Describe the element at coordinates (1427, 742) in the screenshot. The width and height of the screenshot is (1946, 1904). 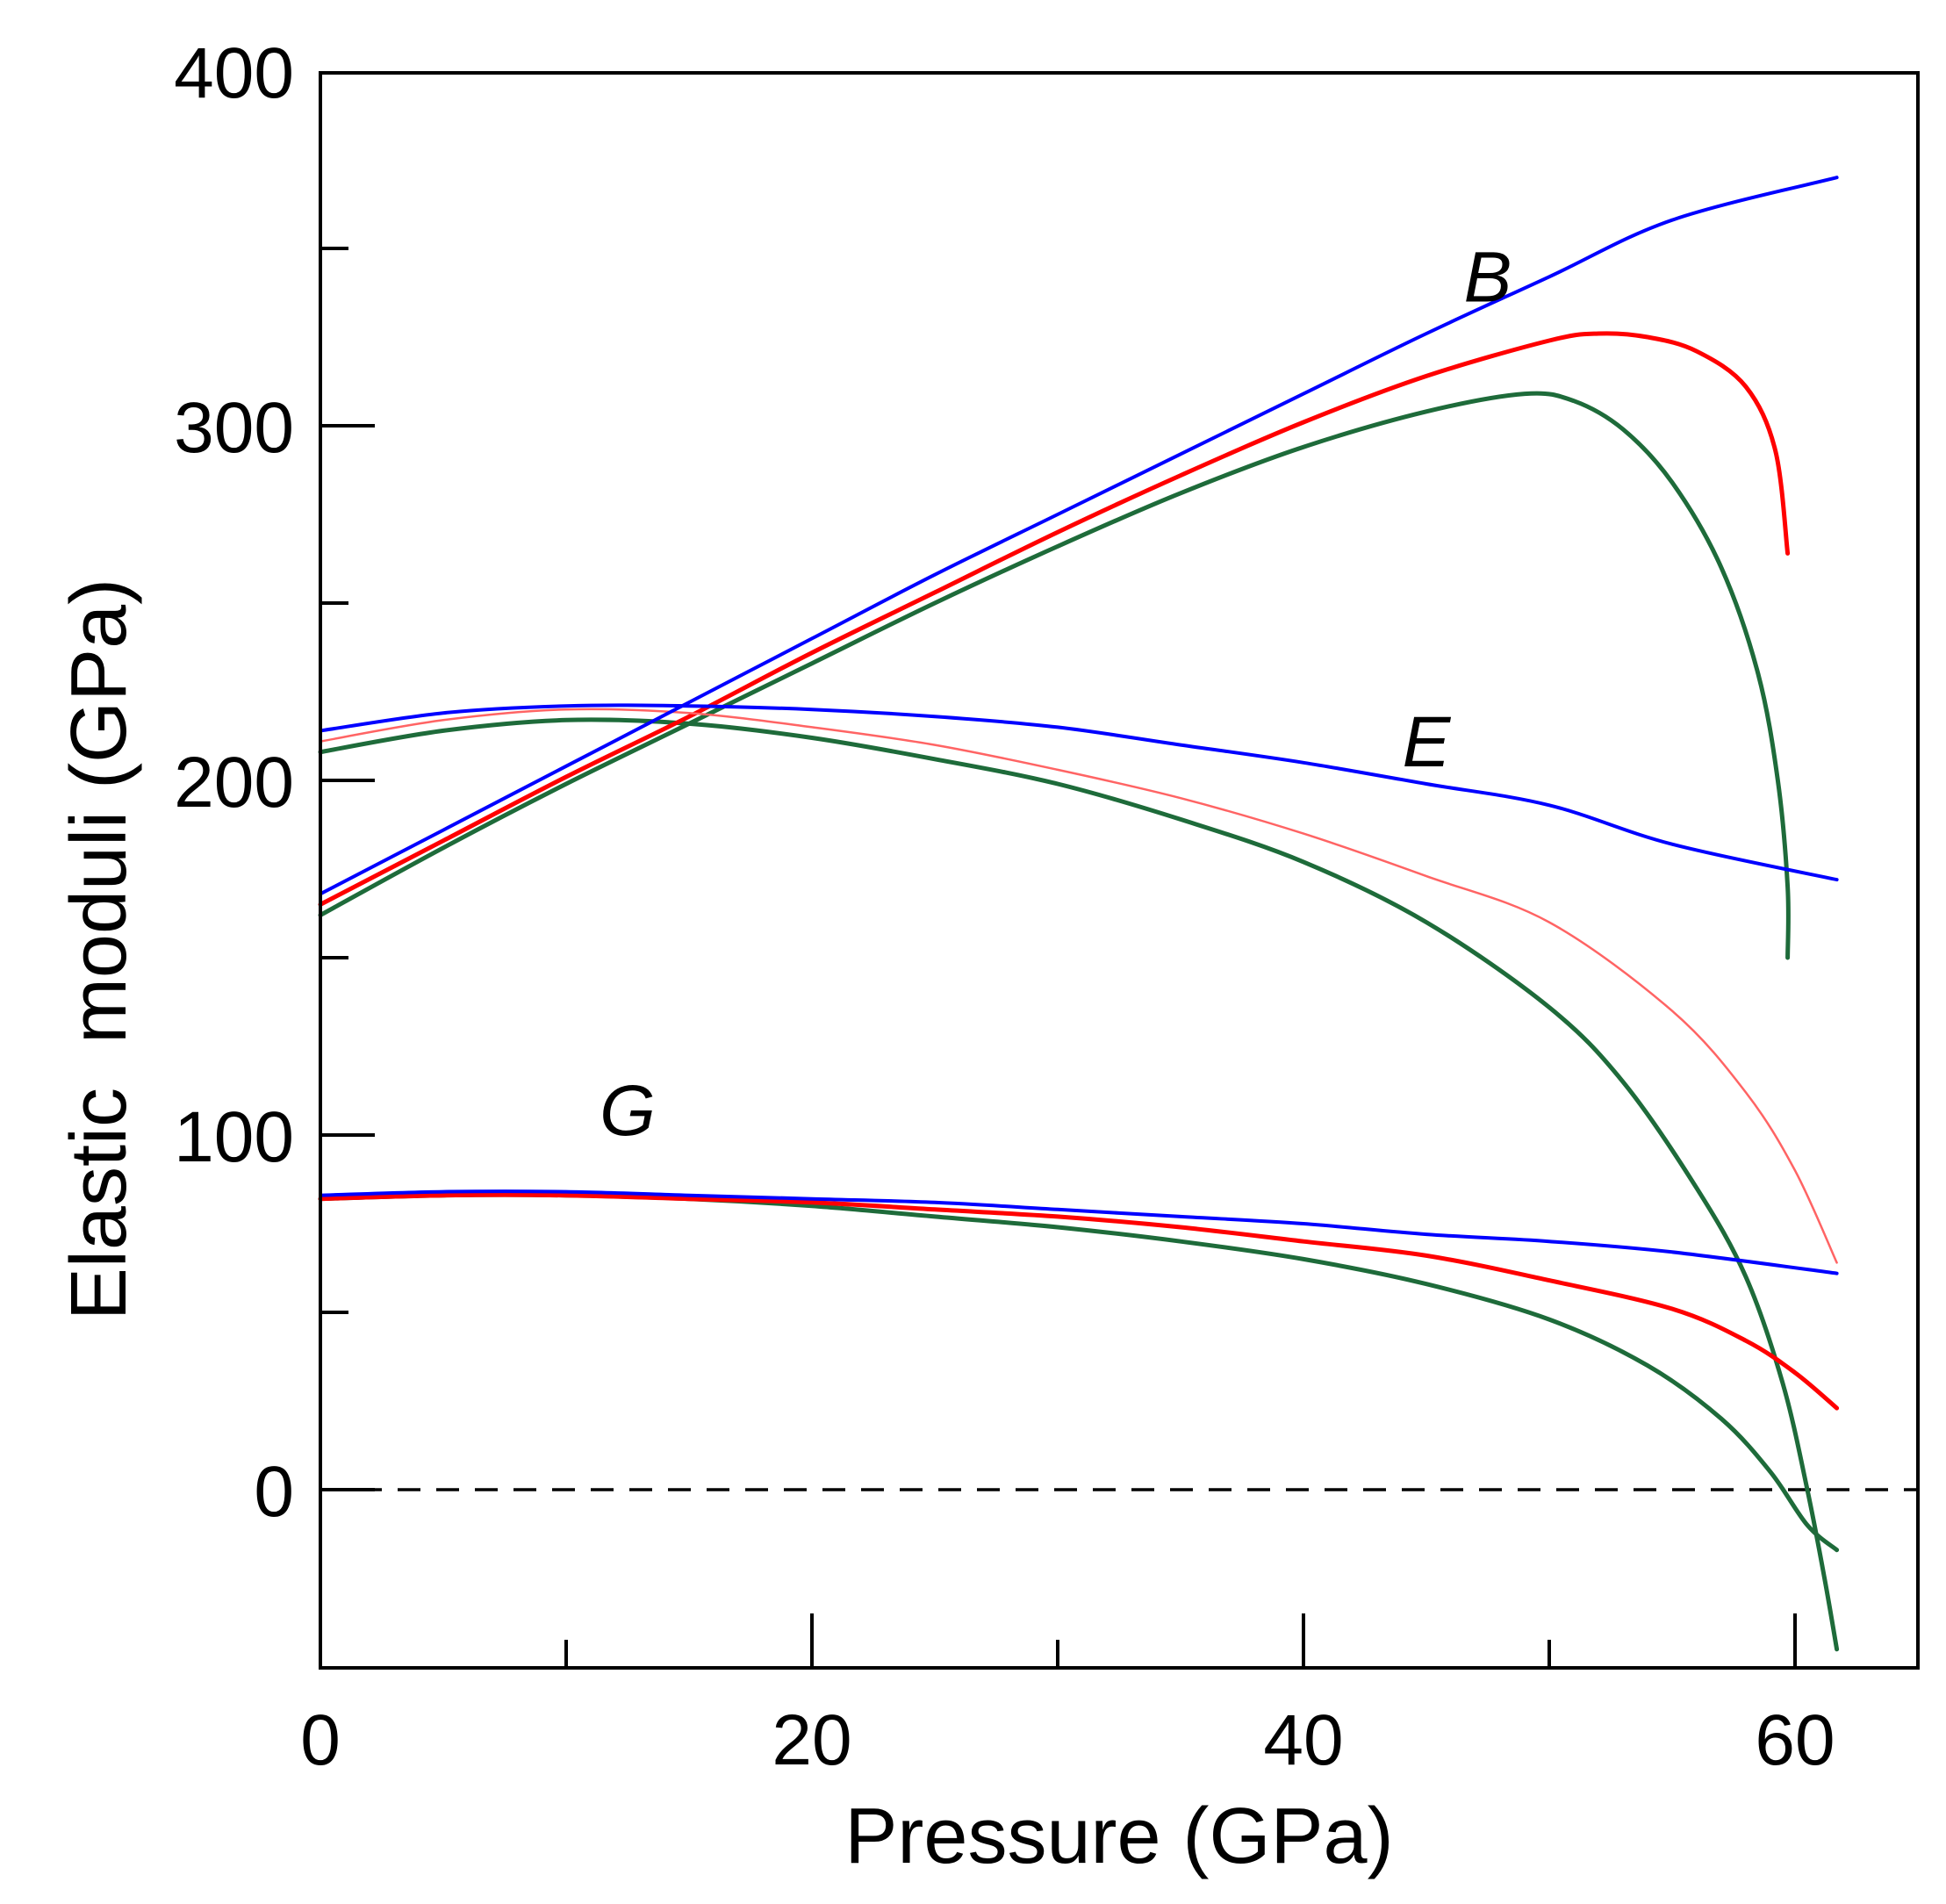
I see `curve-label-e: E` at that location.